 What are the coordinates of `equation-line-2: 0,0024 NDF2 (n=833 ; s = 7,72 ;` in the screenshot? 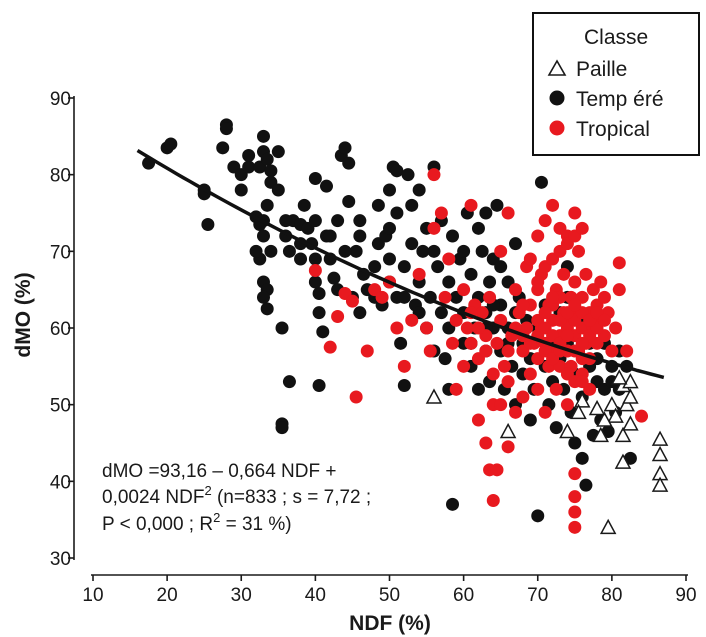 It's located at (236, 495).